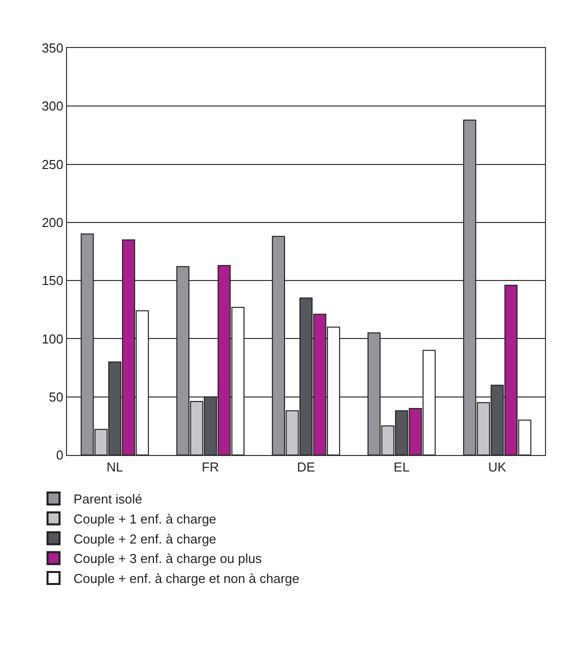 This screenshot has width=588, height=653. Describe the element at coordinates (56, 396) in the screenshot. I see `y-tick-label: 50` at that location.